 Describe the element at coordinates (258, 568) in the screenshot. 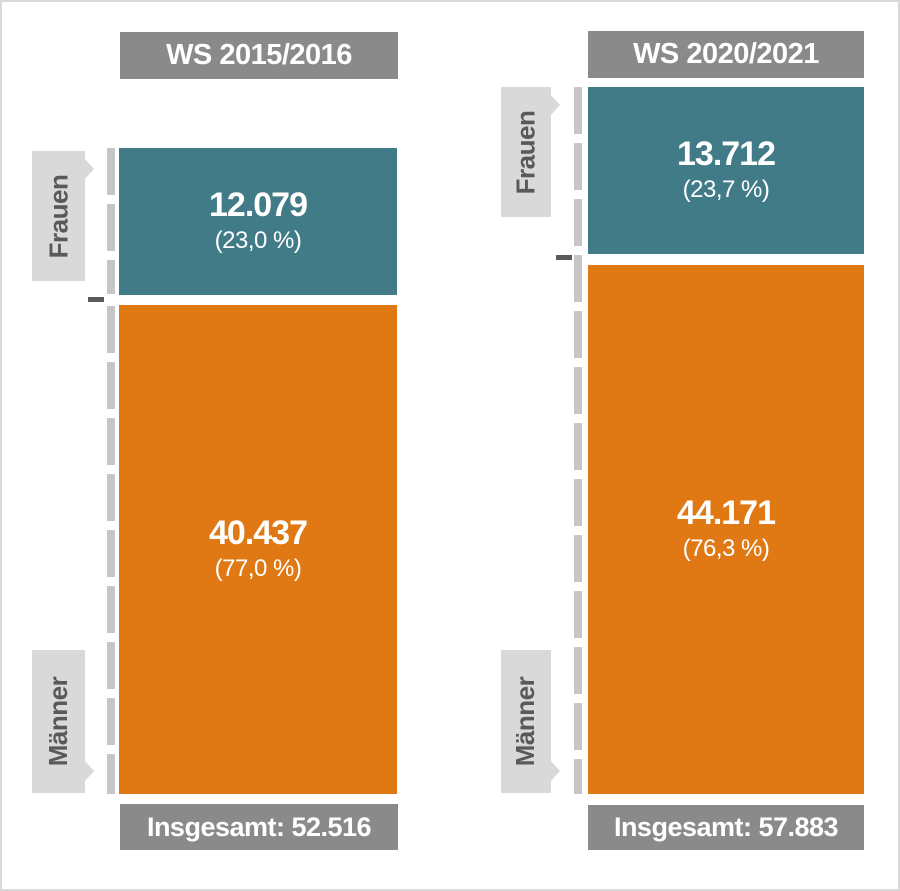

I see `percent-label: (77,0 %)` at that location.